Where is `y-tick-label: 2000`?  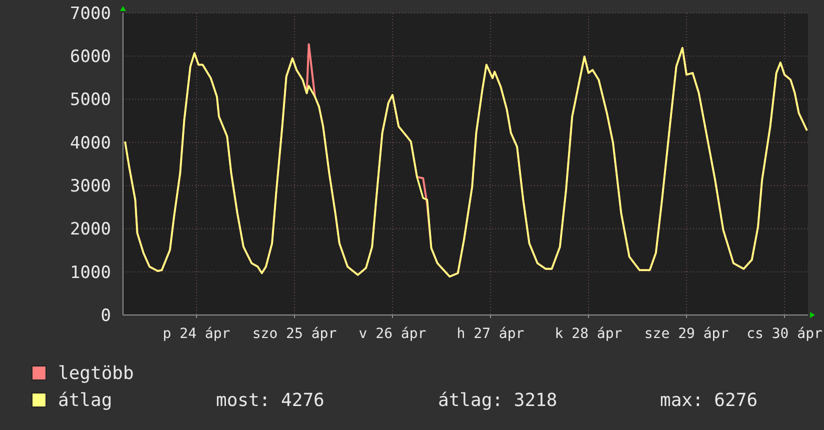
y-tick-label: 2000 is located at coordinates (90, 230).